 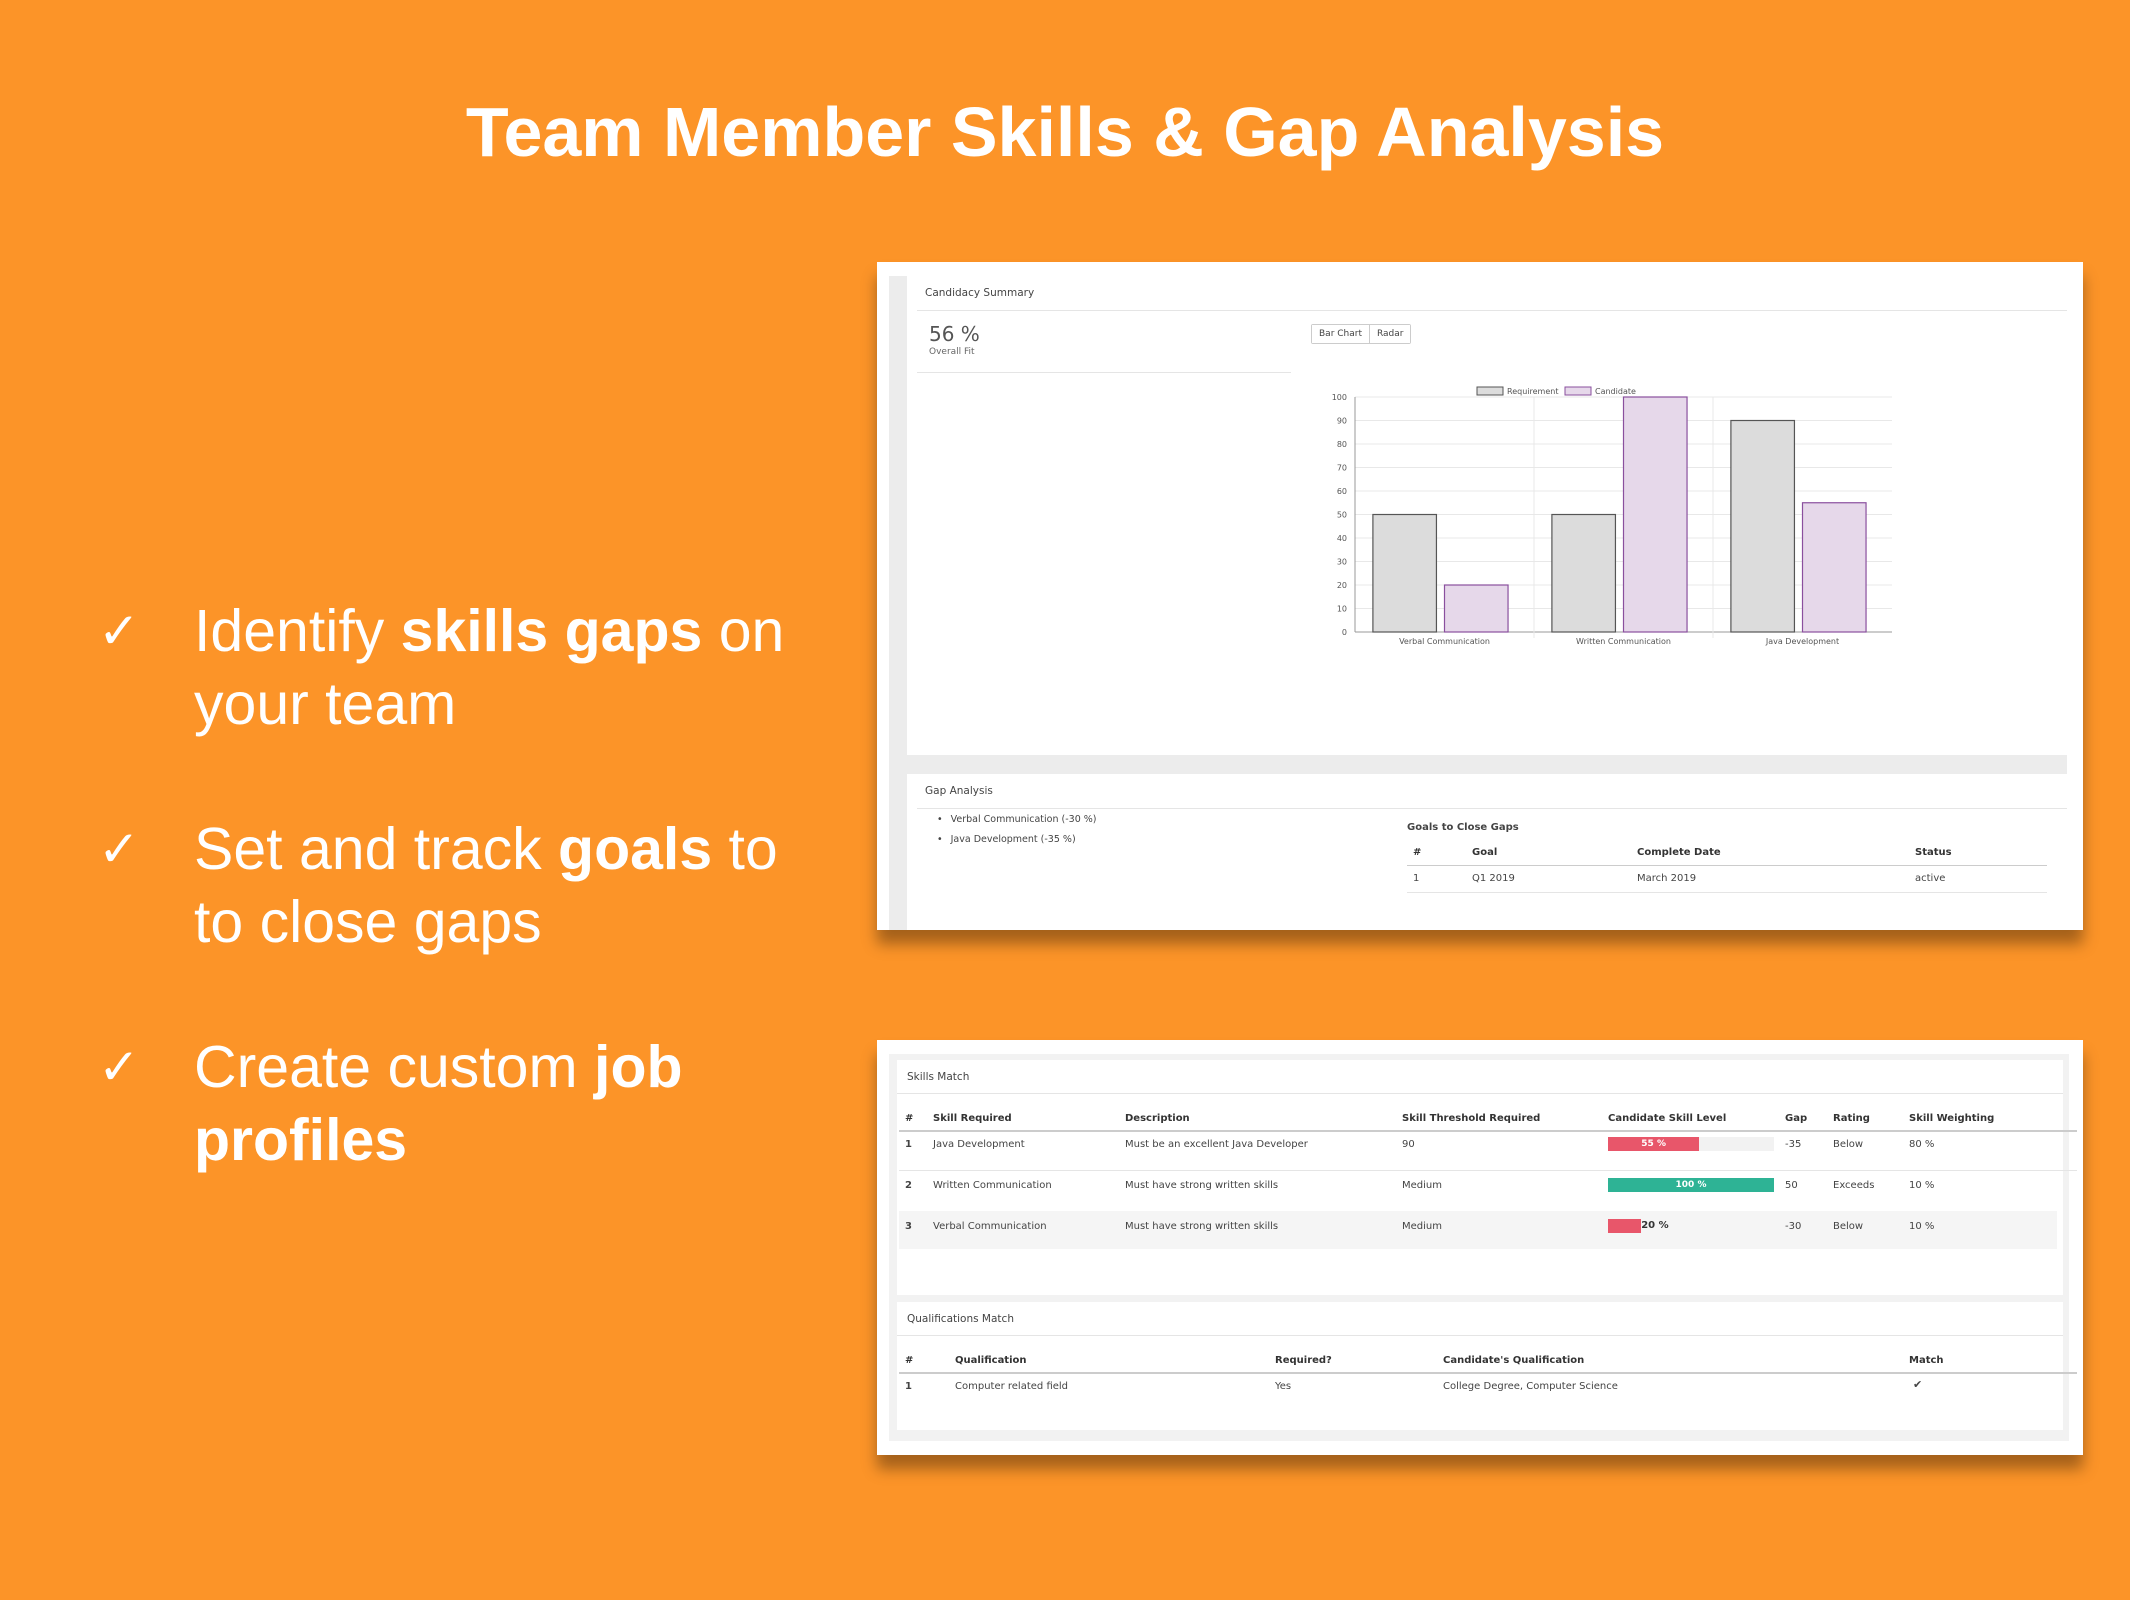 What do you see at coordinates (478, 1104) in the screenshot?
I see `feature-item: ✓ Create custom job profiles` at bounding box center [478, 1104].